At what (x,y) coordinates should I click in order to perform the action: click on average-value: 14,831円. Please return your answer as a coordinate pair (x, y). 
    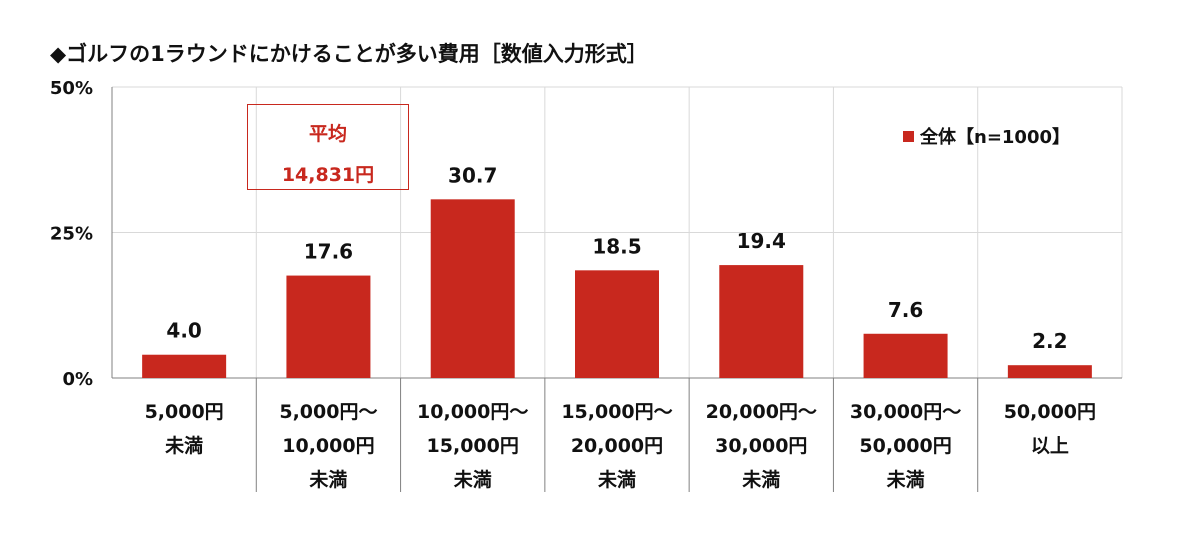
    Looking at the image, I should click on (328, 175).